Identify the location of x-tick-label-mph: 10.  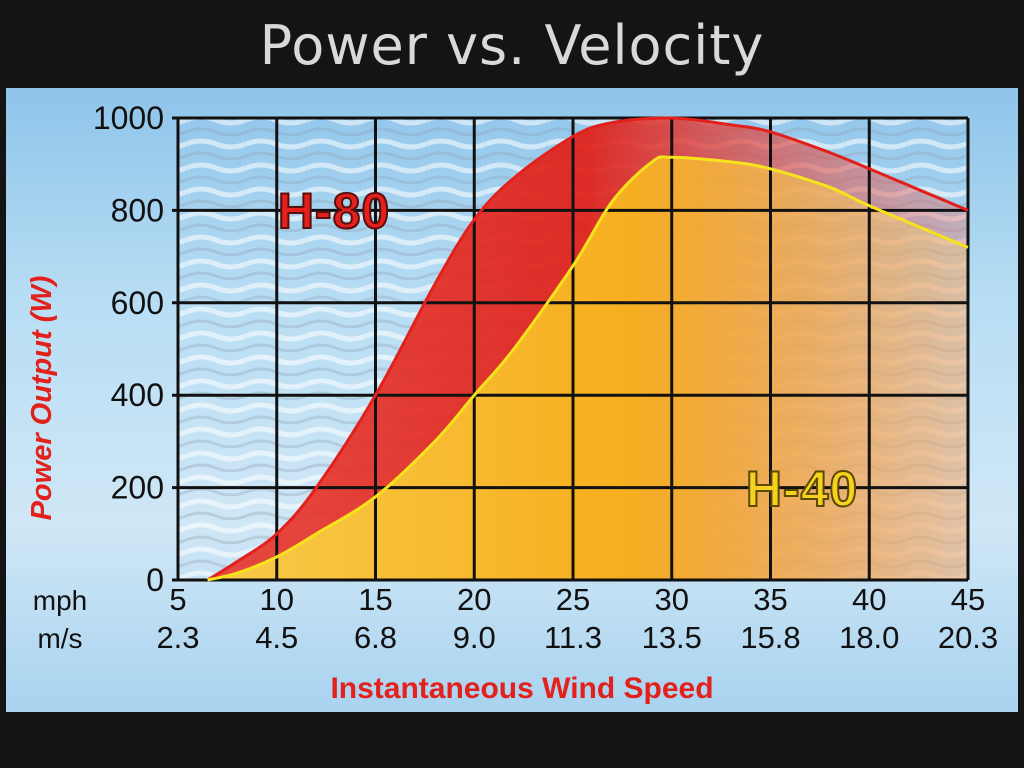
(277, 599).